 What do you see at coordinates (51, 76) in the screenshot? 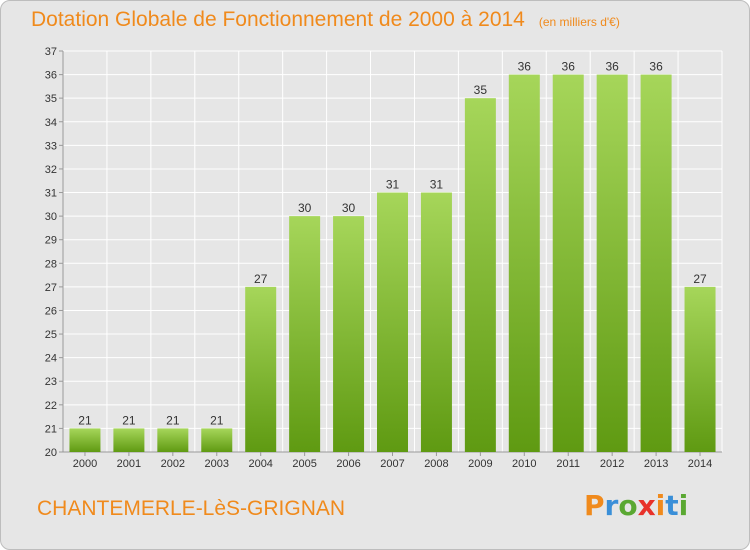
I see `y-tick-label: 36` at bounding box center [51, 76].